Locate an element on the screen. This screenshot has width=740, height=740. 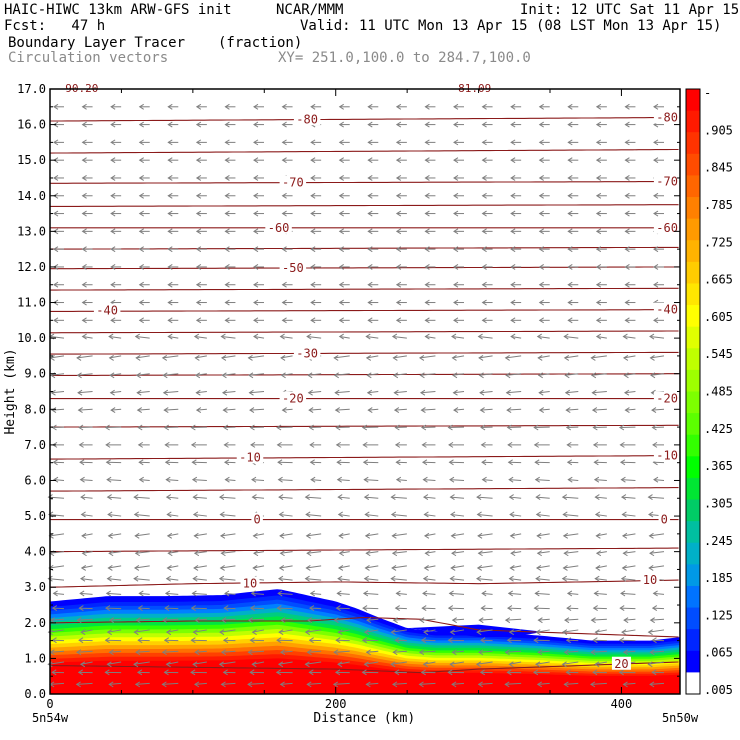
contour-label: -70 is located at coordinates (667, 182).